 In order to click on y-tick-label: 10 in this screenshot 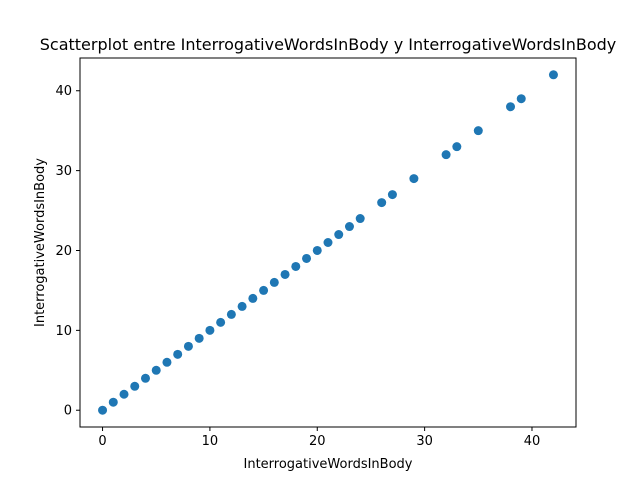, I will do `click(63, 331)`.